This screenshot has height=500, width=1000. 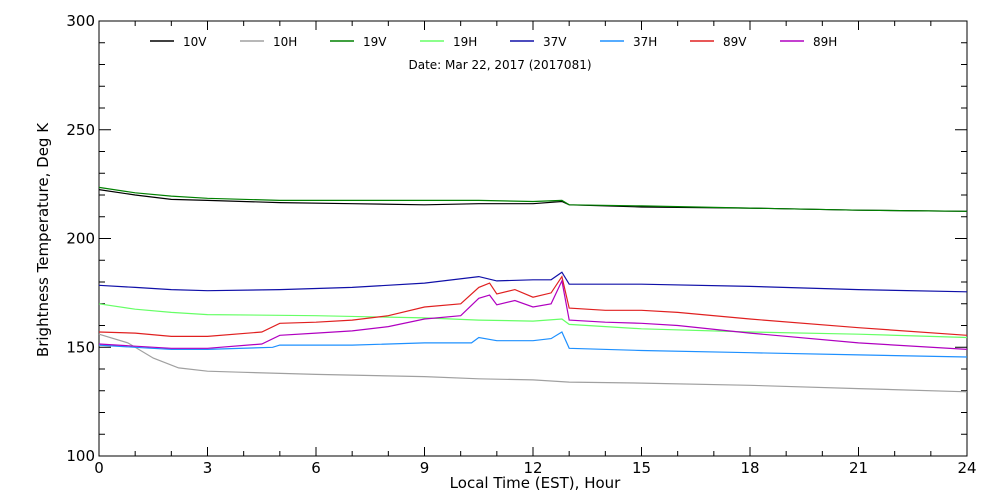 What do you see at coordinates (825, 42) in the screenshot?
I see `legend-label: 89H` at bounding box center [825, 42].